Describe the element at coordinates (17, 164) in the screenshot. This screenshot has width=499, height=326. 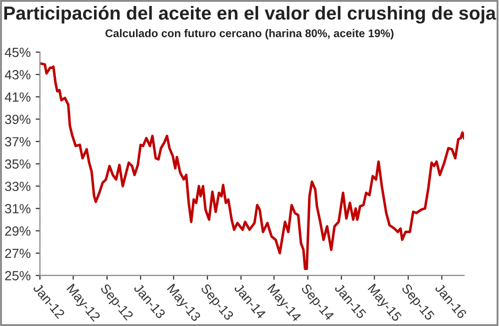
I see `y-tick-label: 35%` at that location.